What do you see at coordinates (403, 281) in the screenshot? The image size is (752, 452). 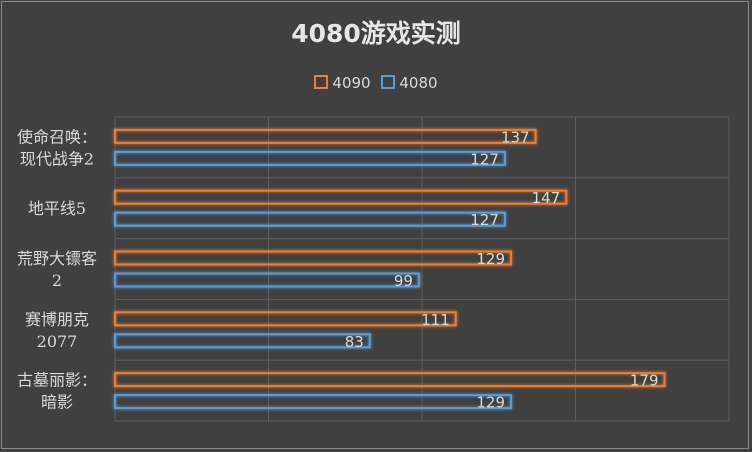 I see `data-label-4080: 99` at bounding box center [403, 281].